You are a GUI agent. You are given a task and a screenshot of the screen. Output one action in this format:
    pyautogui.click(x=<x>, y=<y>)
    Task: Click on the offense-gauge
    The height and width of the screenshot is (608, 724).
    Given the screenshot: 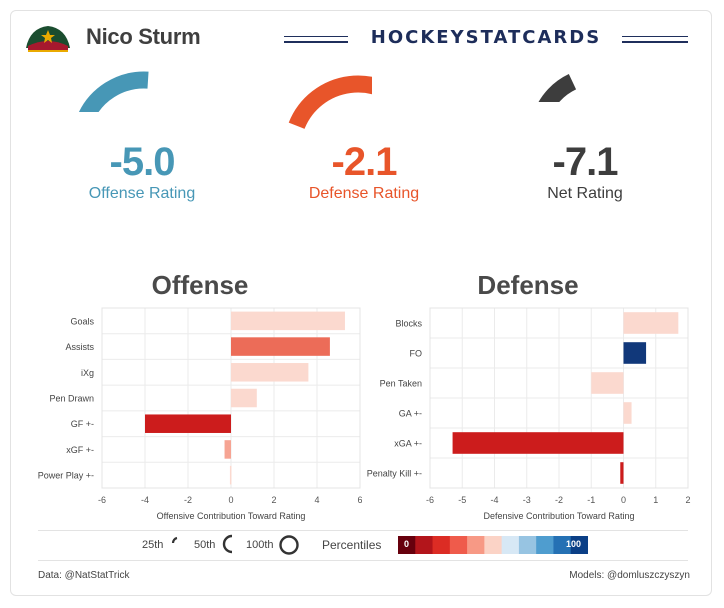 What is the action you would take?
    pyautogui.click(x=113, y=91)
    